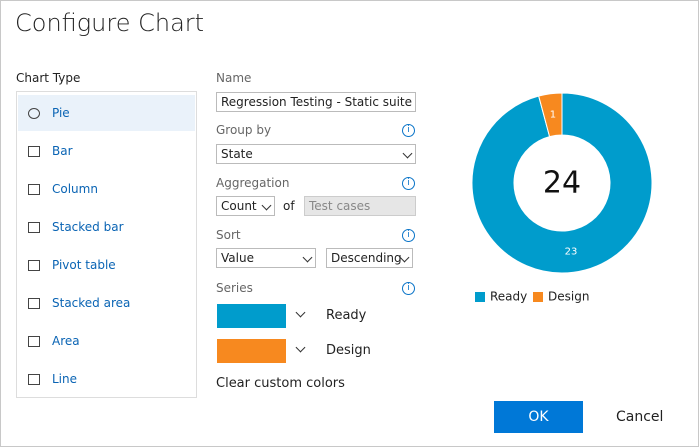  Describe the element at coordinates (289, 206) in the screenshot. I see `of-text: of` at that location.